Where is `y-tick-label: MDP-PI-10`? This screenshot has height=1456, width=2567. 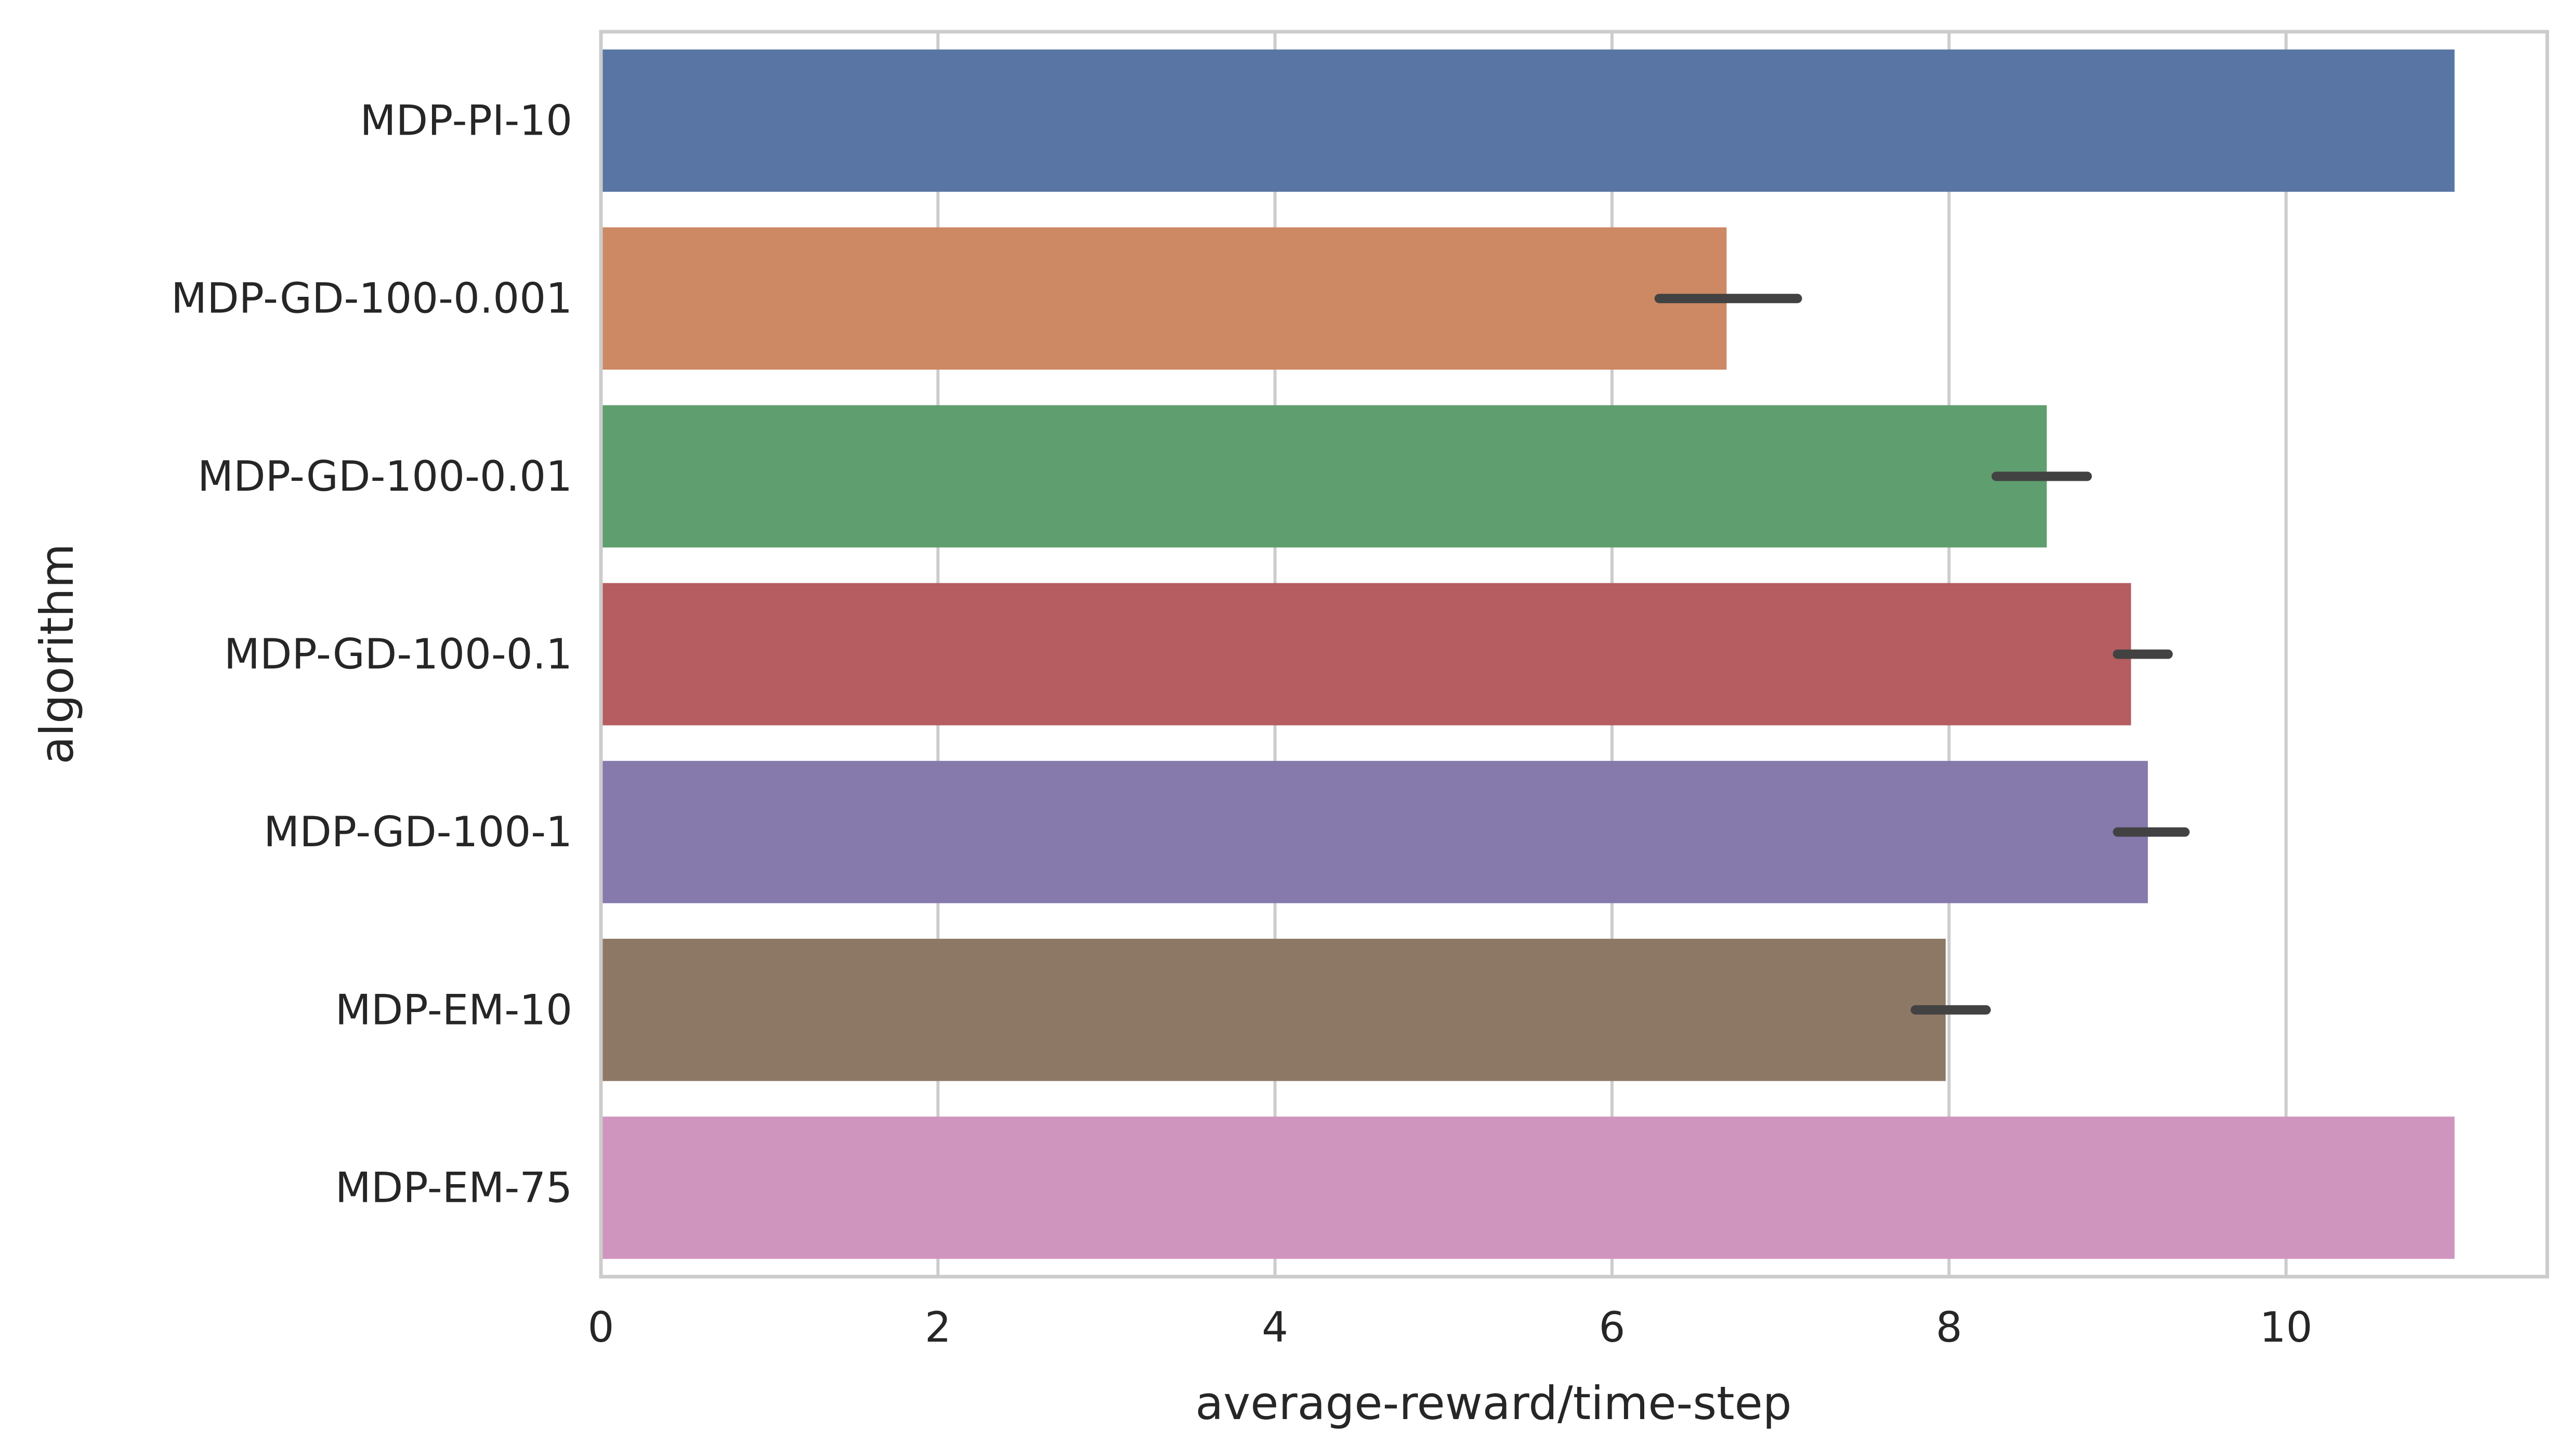 y-tick-label: MDP-PI-10 is located at coordinates (466, 121).